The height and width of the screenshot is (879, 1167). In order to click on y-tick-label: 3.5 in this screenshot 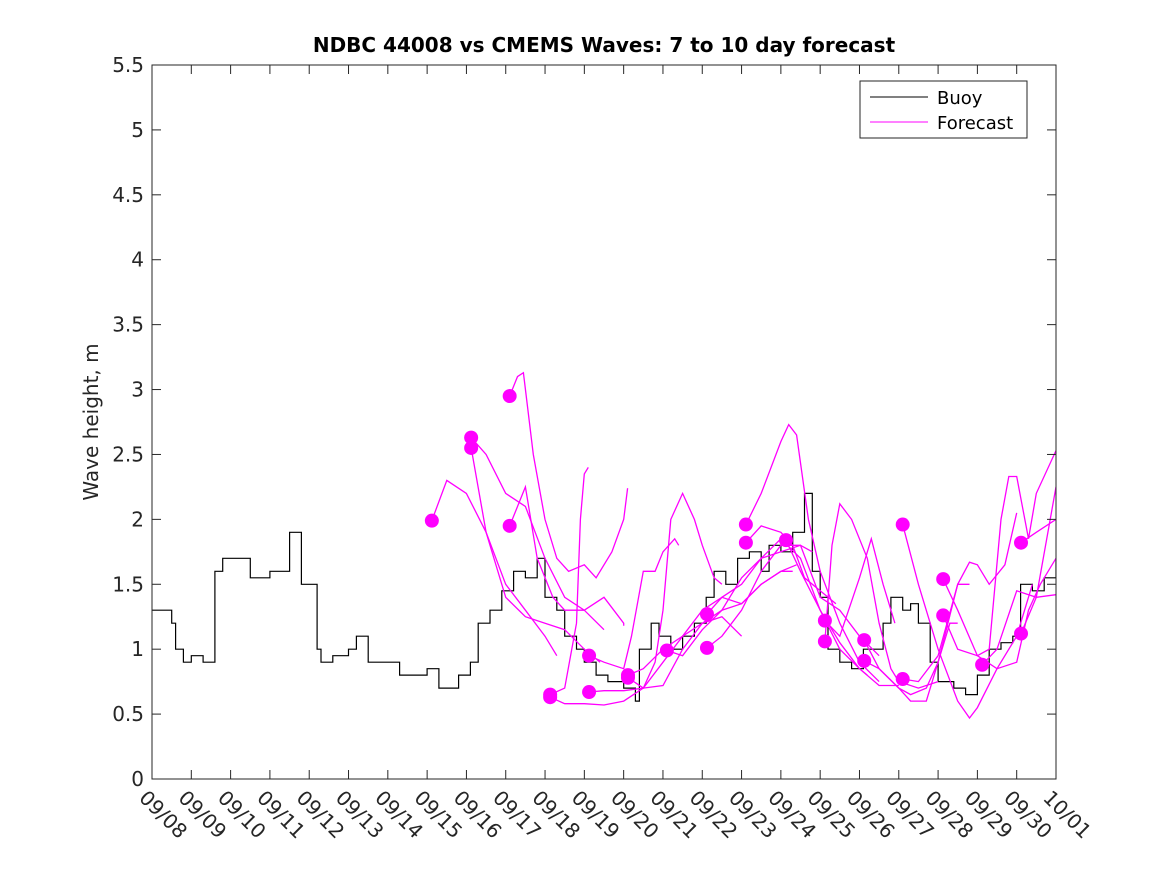, I will do `click(128, 325)`.